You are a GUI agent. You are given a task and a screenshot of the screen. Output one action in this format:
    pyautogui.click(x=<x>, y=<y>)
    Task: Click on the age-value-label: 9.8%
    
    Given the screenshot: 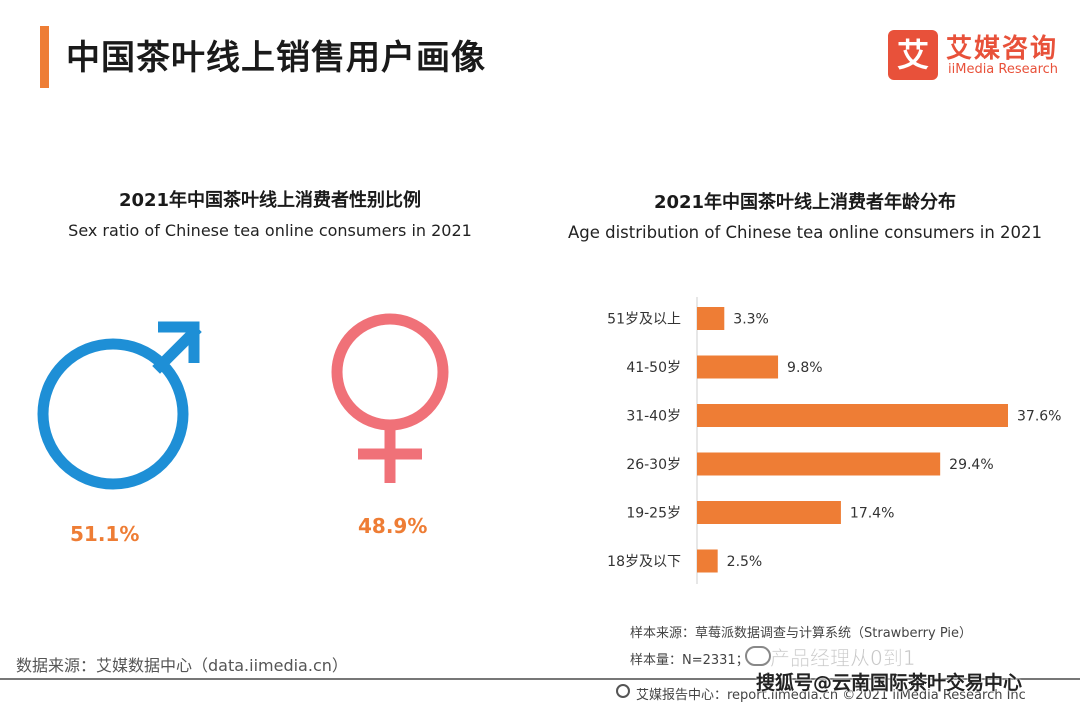 What is the action you would take?
    pyautogui.click(x=805, y=368)
    